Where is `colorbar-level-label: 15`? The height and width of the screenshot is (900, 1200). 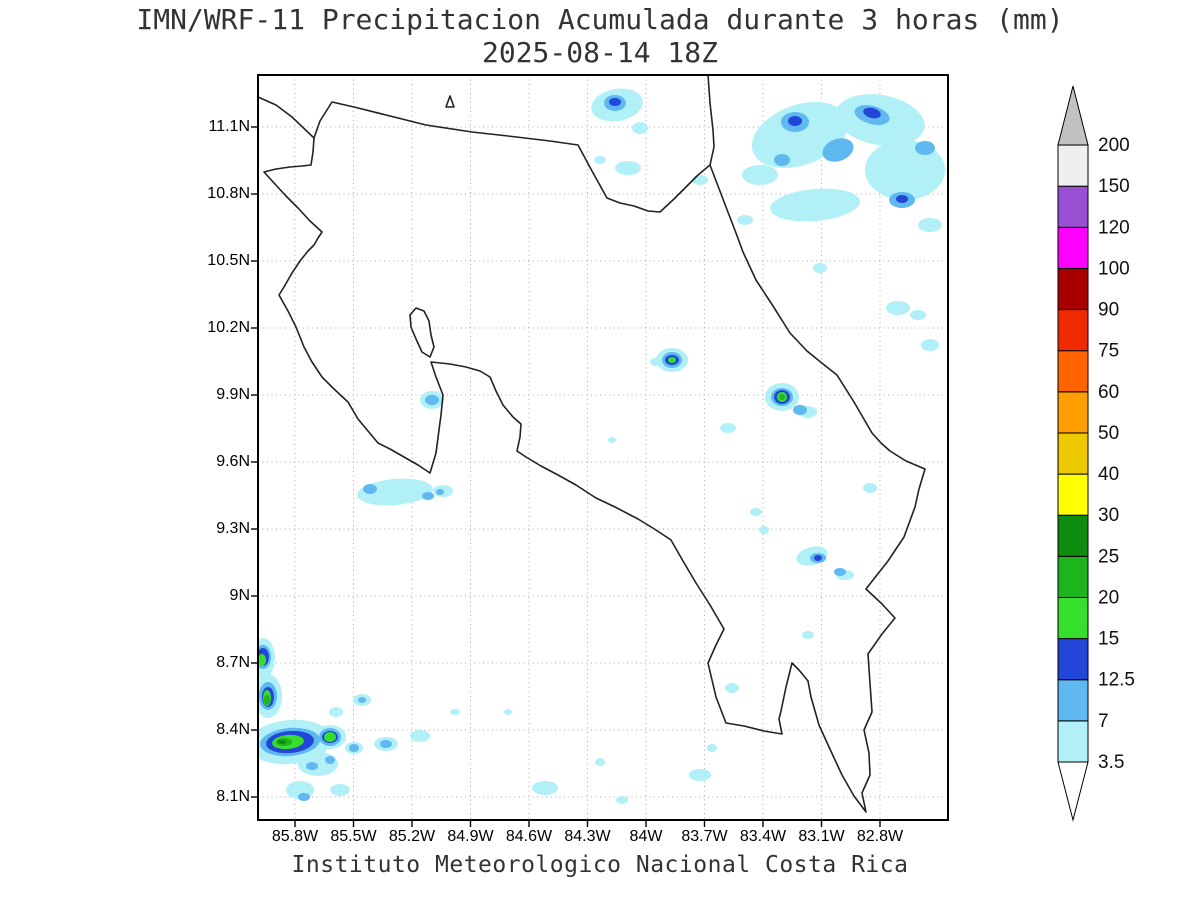
colorbar-level-label: 15 is located at coordinates (1108, 639).